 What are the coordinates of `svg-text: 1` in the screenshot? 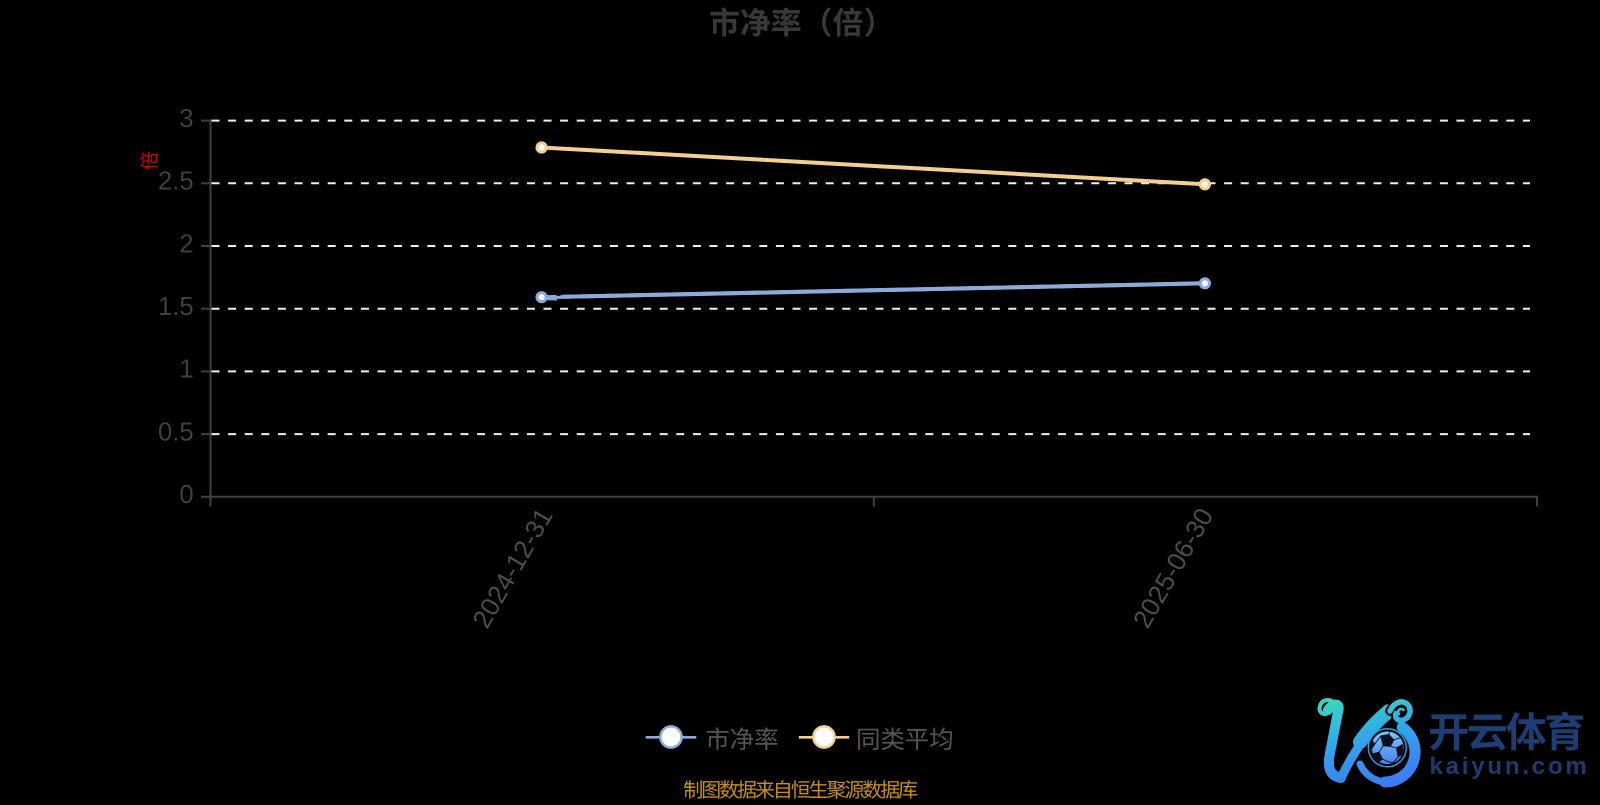 It's located at (186, 370).